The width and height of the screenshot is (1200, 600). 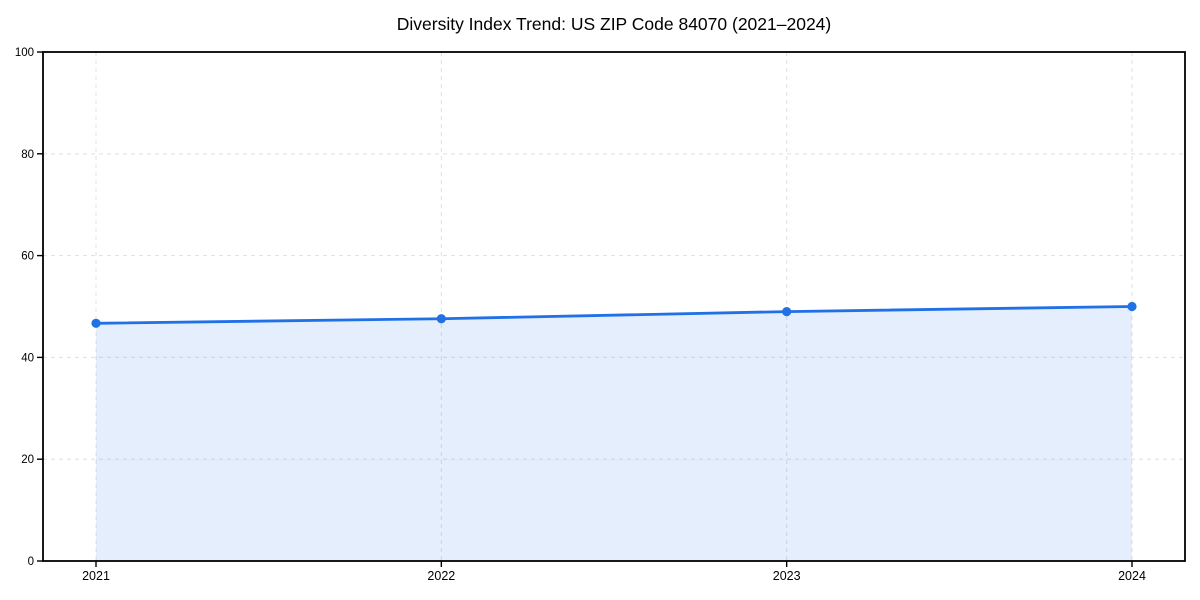 I want to click on y-tick-label: 40, so click(x=27, y=358).